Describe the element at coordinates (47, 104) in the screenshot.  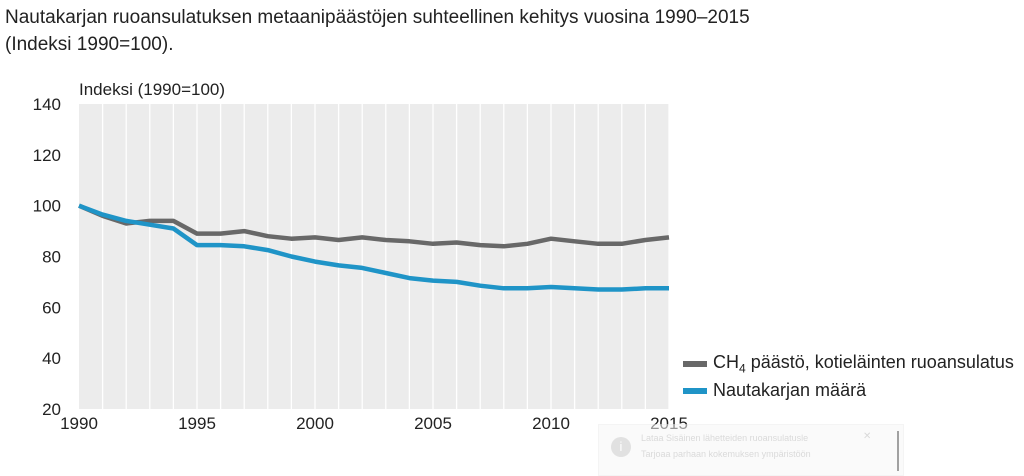
I see `y-tick-label: 140` at that location.